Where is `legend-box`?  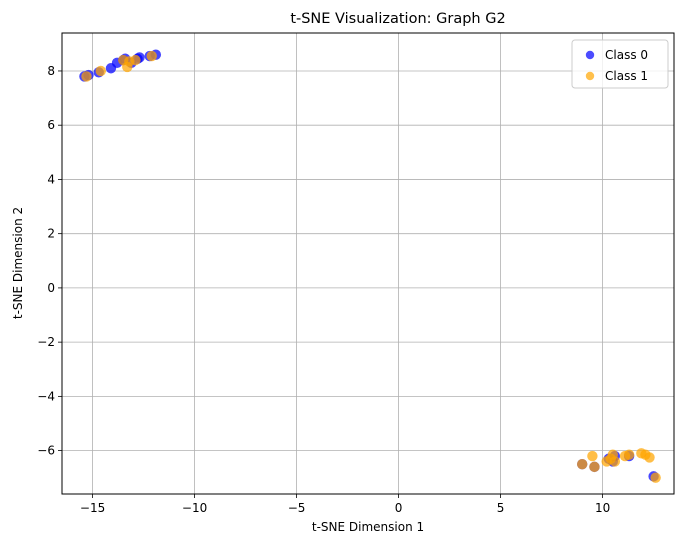 legend-box is located at coordinates (620, 64).